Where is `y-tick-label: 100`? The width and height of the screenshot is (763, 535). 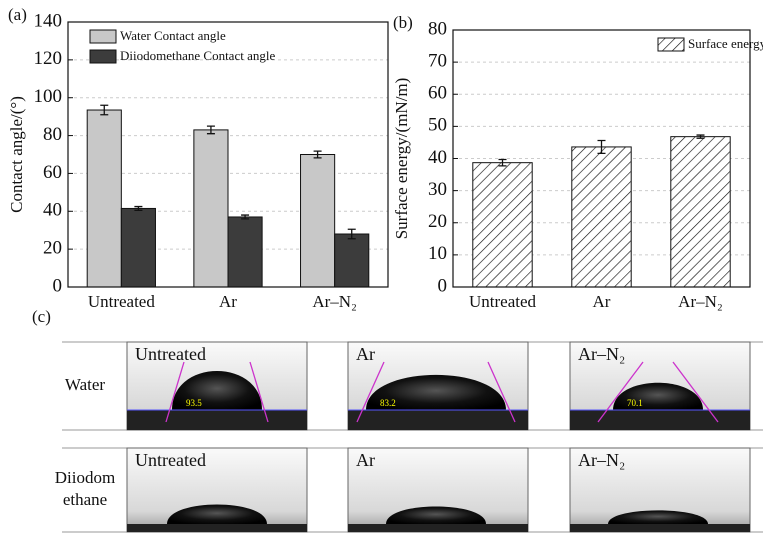
y-tick-label: 100 is located at coordinates (48, 96).